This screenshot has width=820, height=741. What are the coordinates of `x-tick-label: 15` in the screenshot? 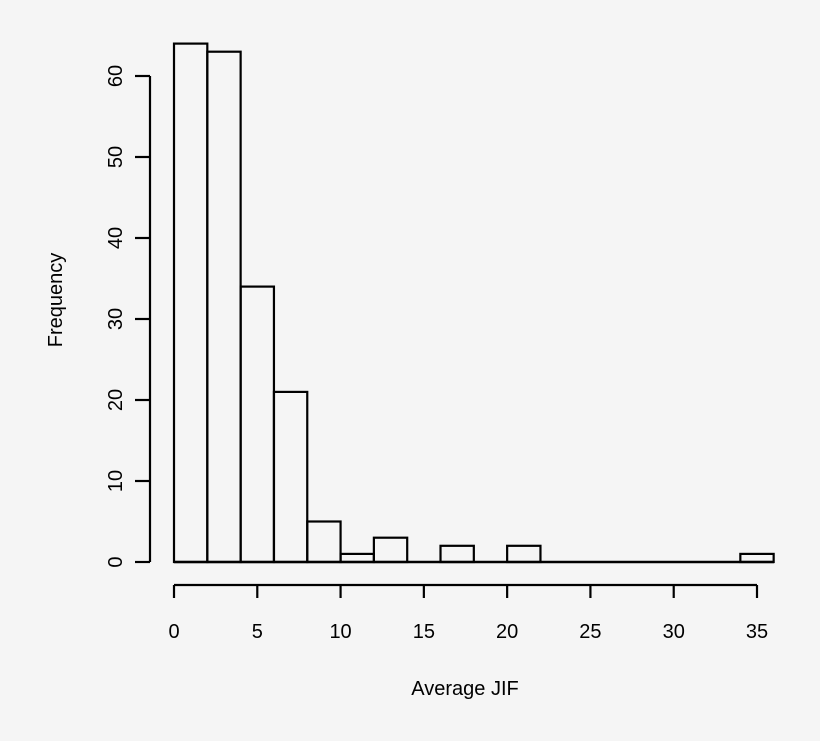 It's located at (424, 632).